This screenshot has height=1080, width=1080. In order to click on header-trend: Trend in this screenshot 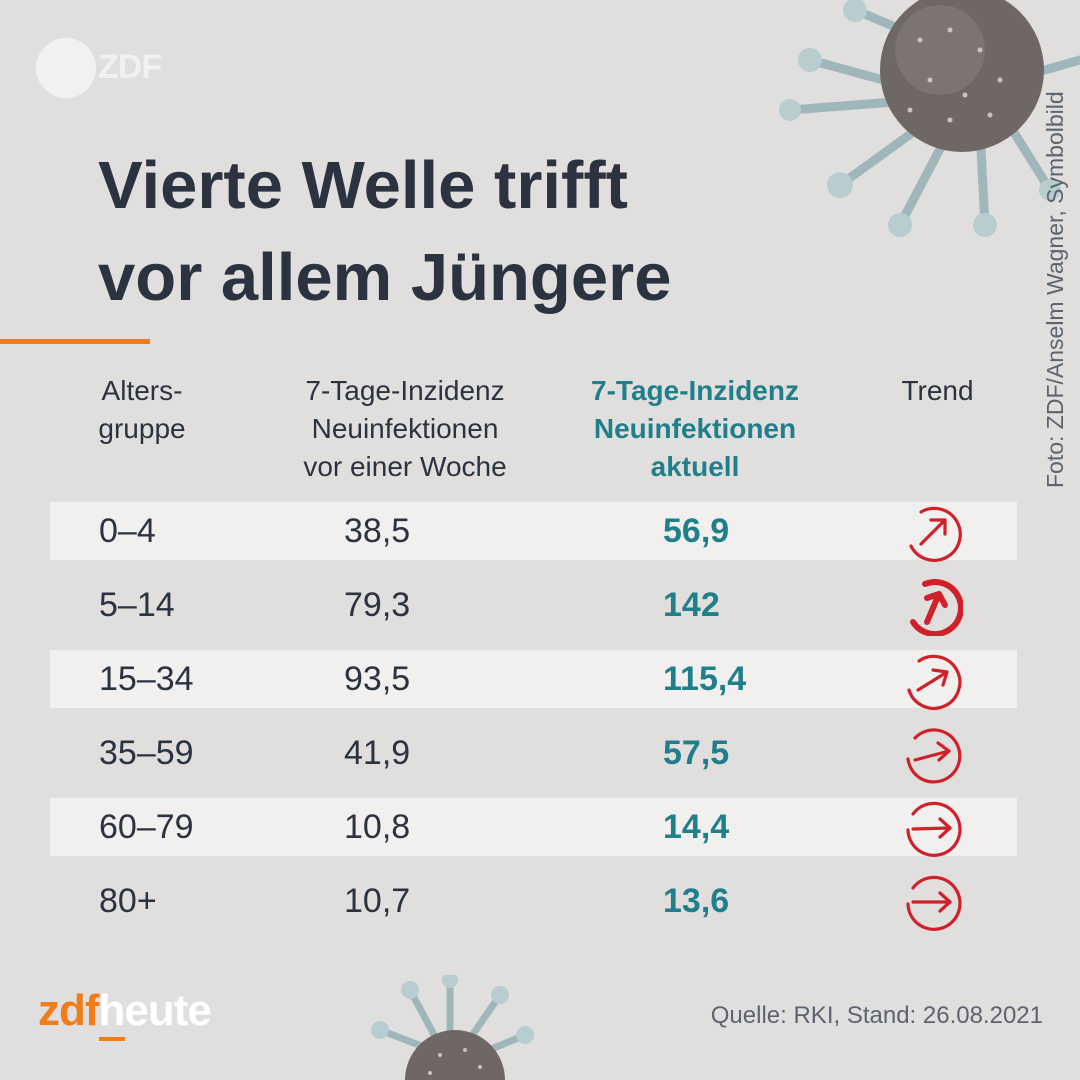, I will do `click(937, 391)`.